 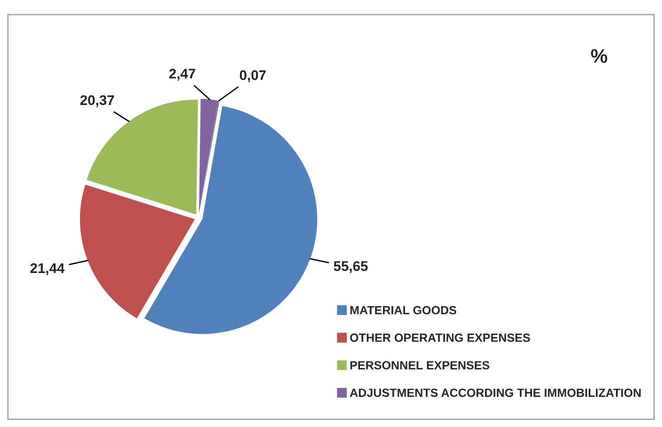 What do you see at coordinates (253, 76) in the screenshot?
I see `data-label: 0,07` at bounding box center [253, 76].